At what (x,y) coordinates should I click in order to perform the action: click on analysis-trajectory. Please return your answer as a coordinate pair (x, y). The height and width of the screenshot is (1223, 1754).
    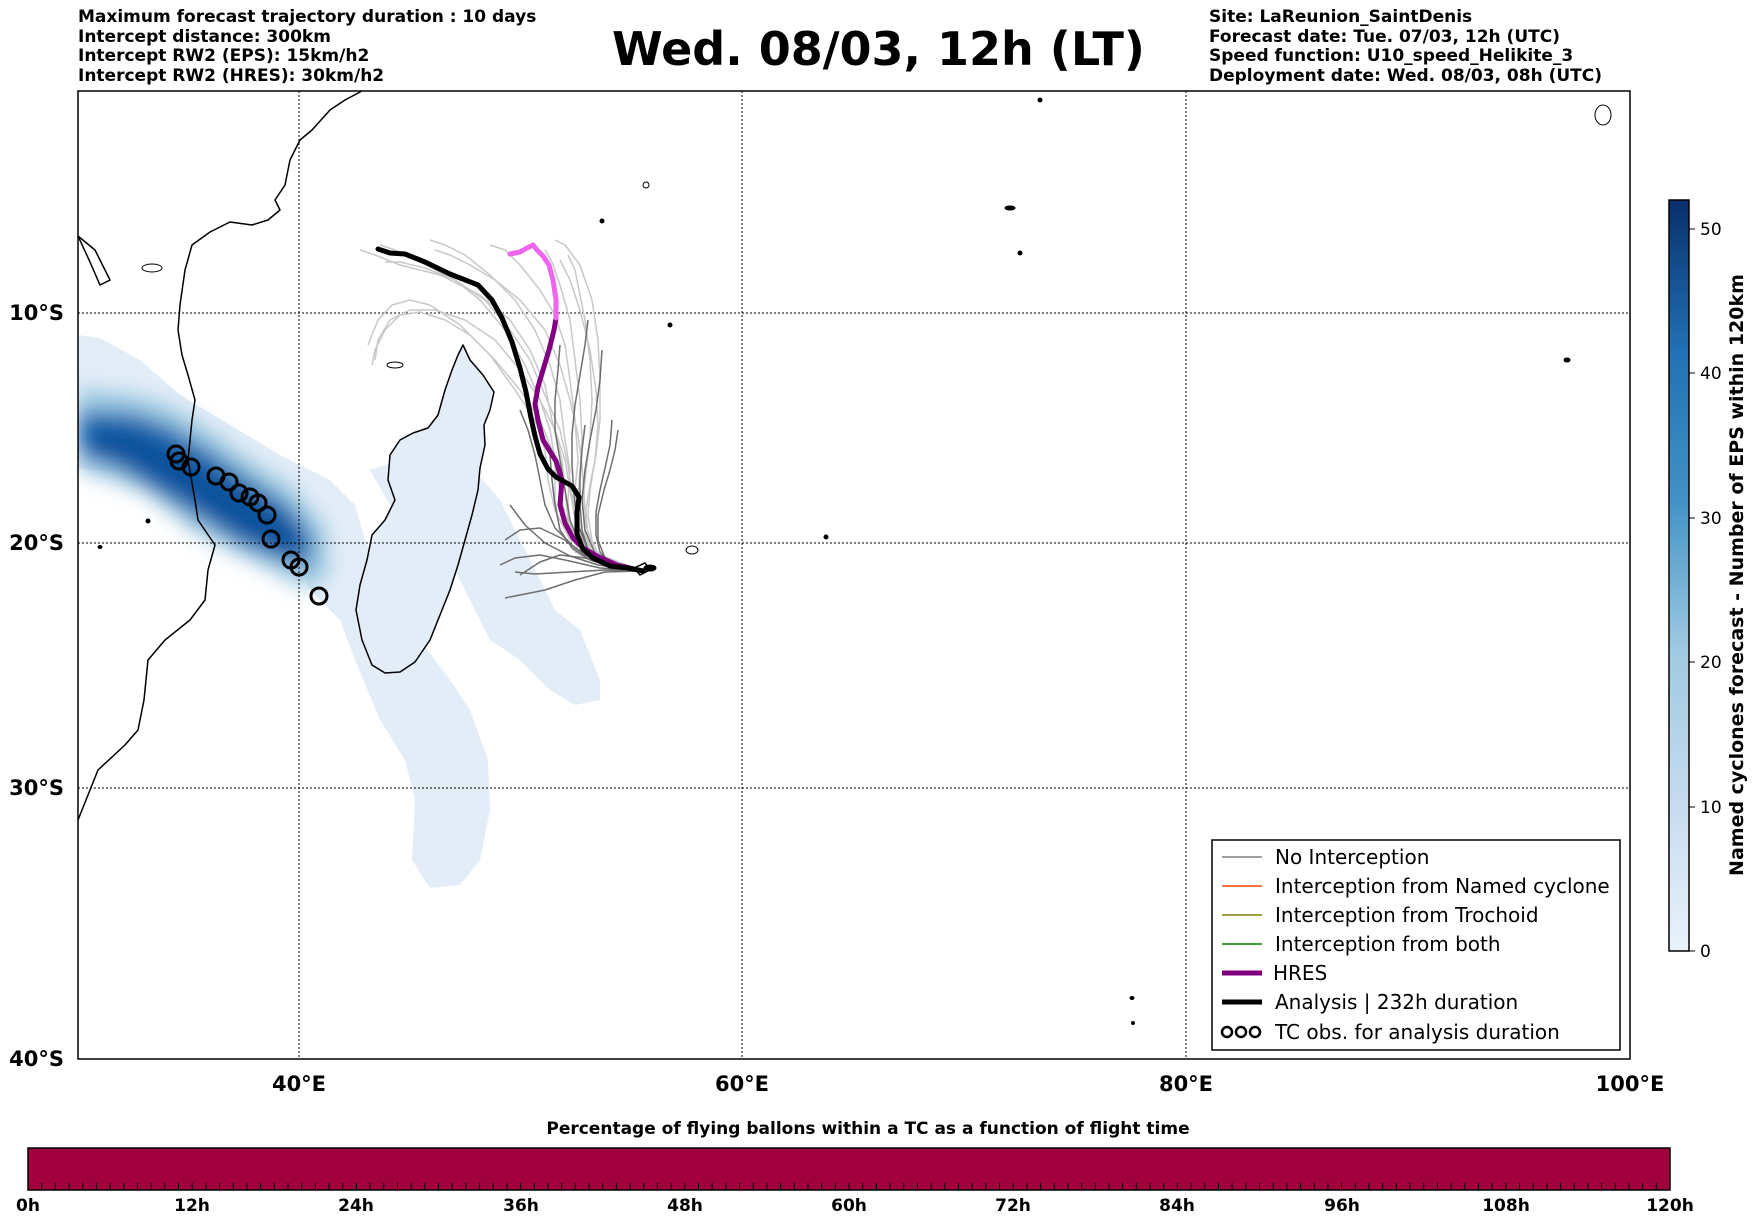
    Looking at the image, I should click on (510, 410).